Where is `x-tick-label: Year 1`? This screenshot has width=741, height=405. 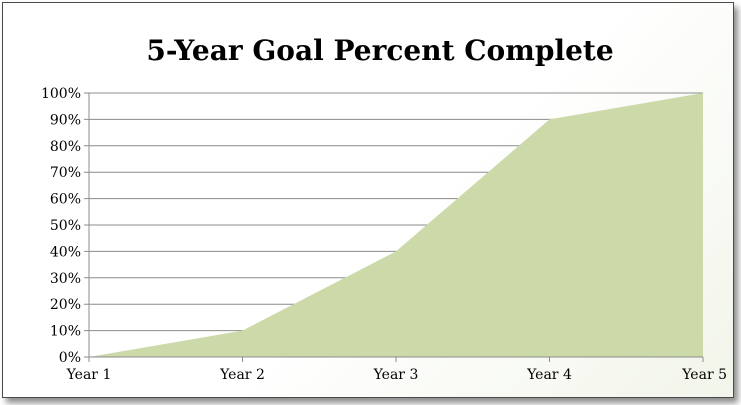 x-tick-label: Year 1 is located at coordinates (89, 375).